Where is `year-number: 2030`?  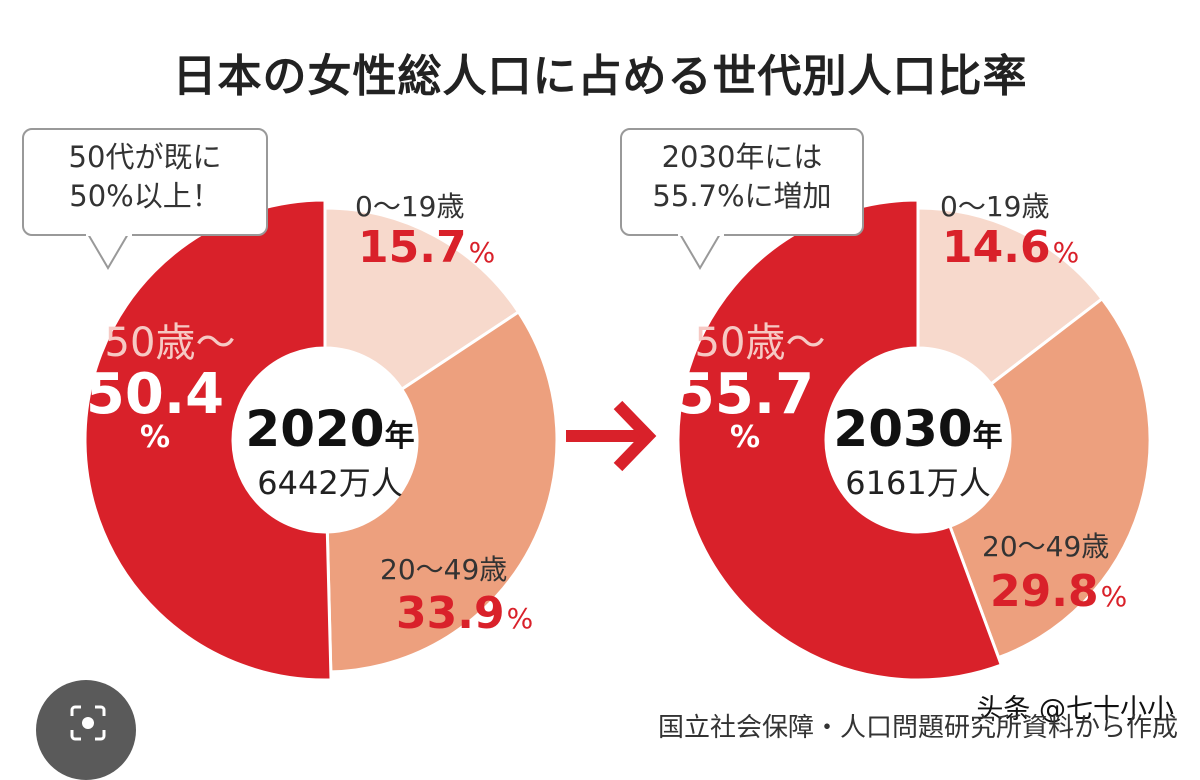
year-number: 2030 is located at coordinates (903, 429).